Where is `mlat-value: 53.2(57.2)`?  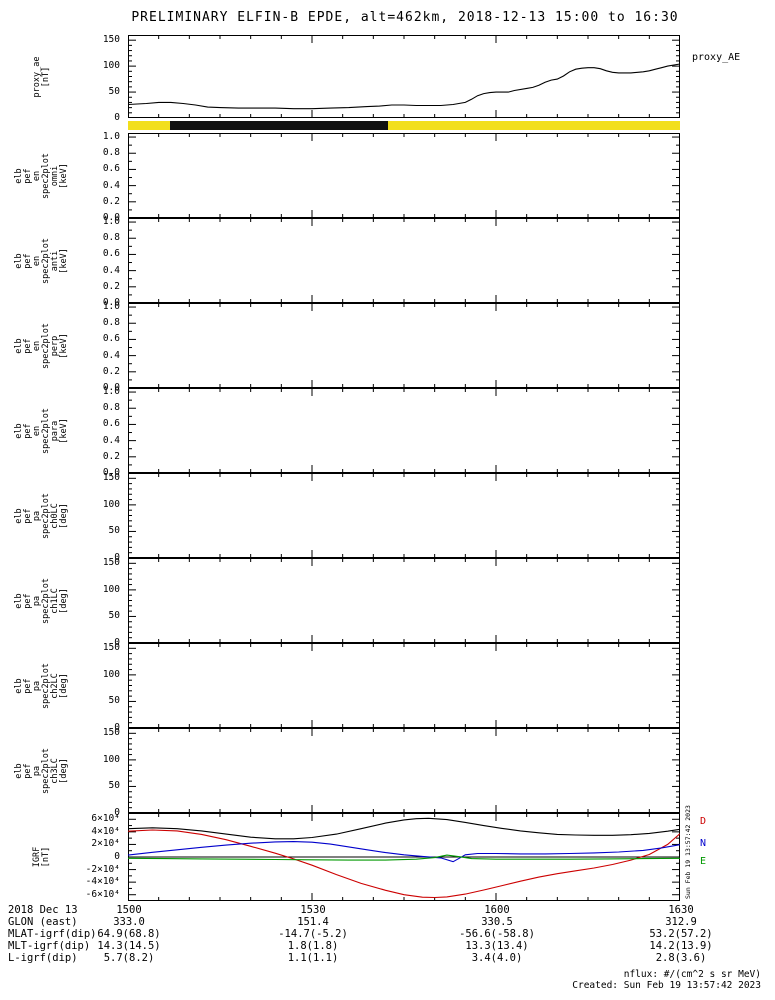
mlat-value: 53.2(57.2) is located at coordinates (681, 934).